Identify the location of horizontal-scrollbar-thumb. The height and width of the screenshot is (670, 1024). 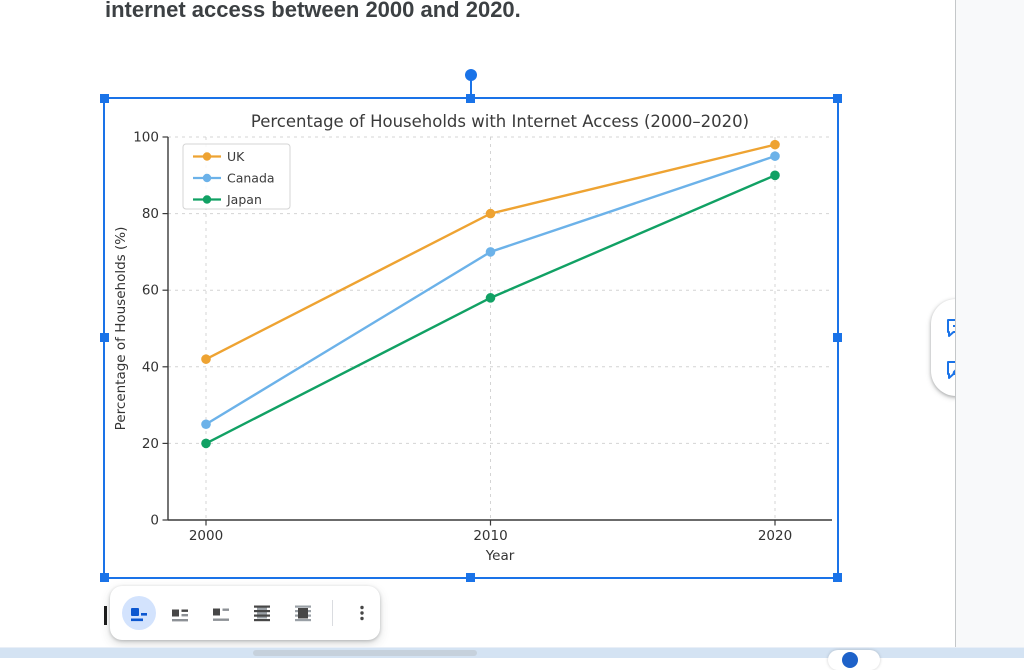
(365, 653).